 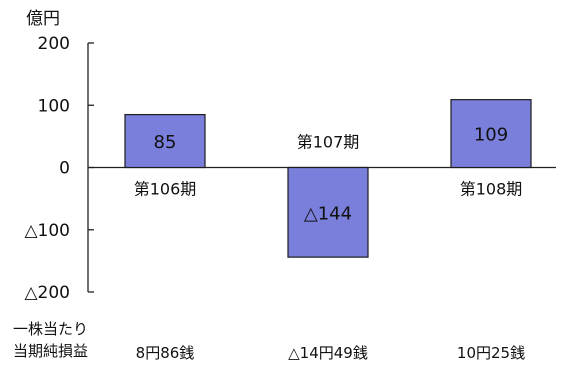 What do you see at coordinates (54, 106) in the screenshot?
I see `y-tick-label: 100` at bounding box center [54, 106].